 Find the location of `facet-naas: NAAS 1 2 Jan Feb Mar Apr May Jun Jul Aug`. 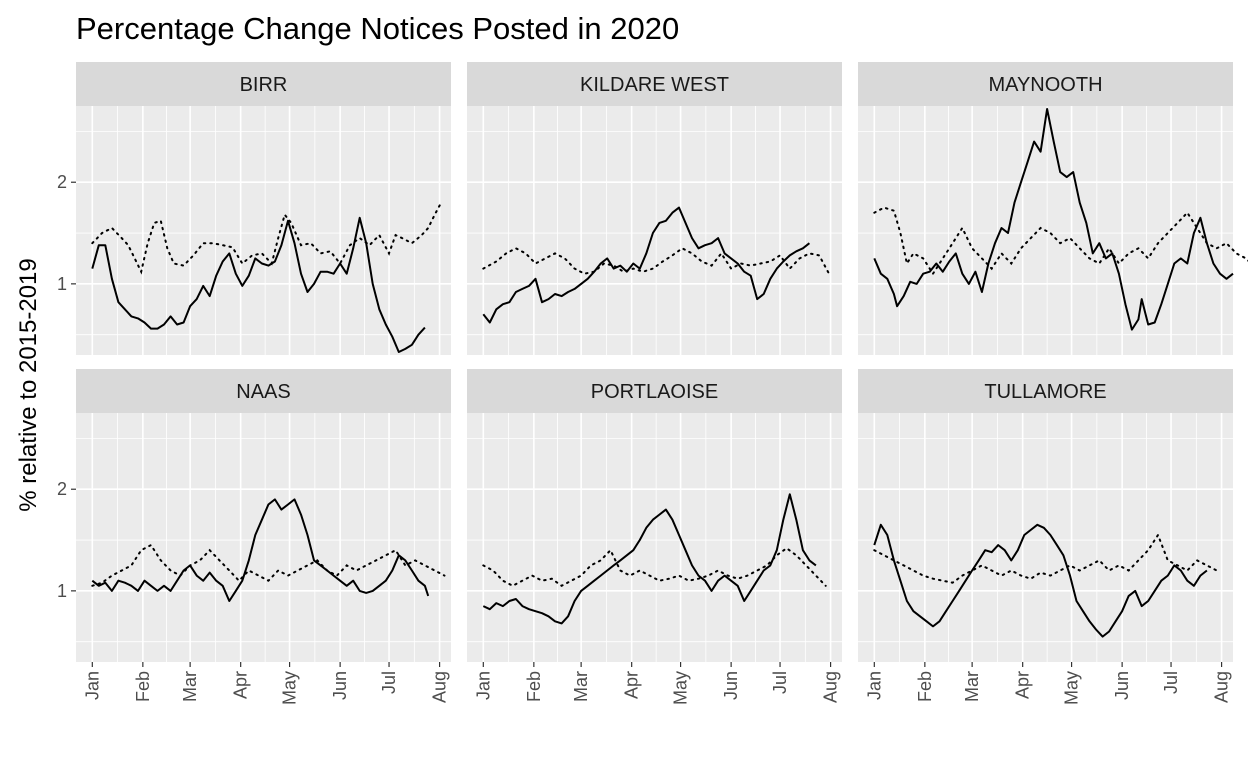

facet-naas: NAAS 1 2 Jan Feb Mar Apr May Jun Jul Aug is located at coordinates (254, 537).